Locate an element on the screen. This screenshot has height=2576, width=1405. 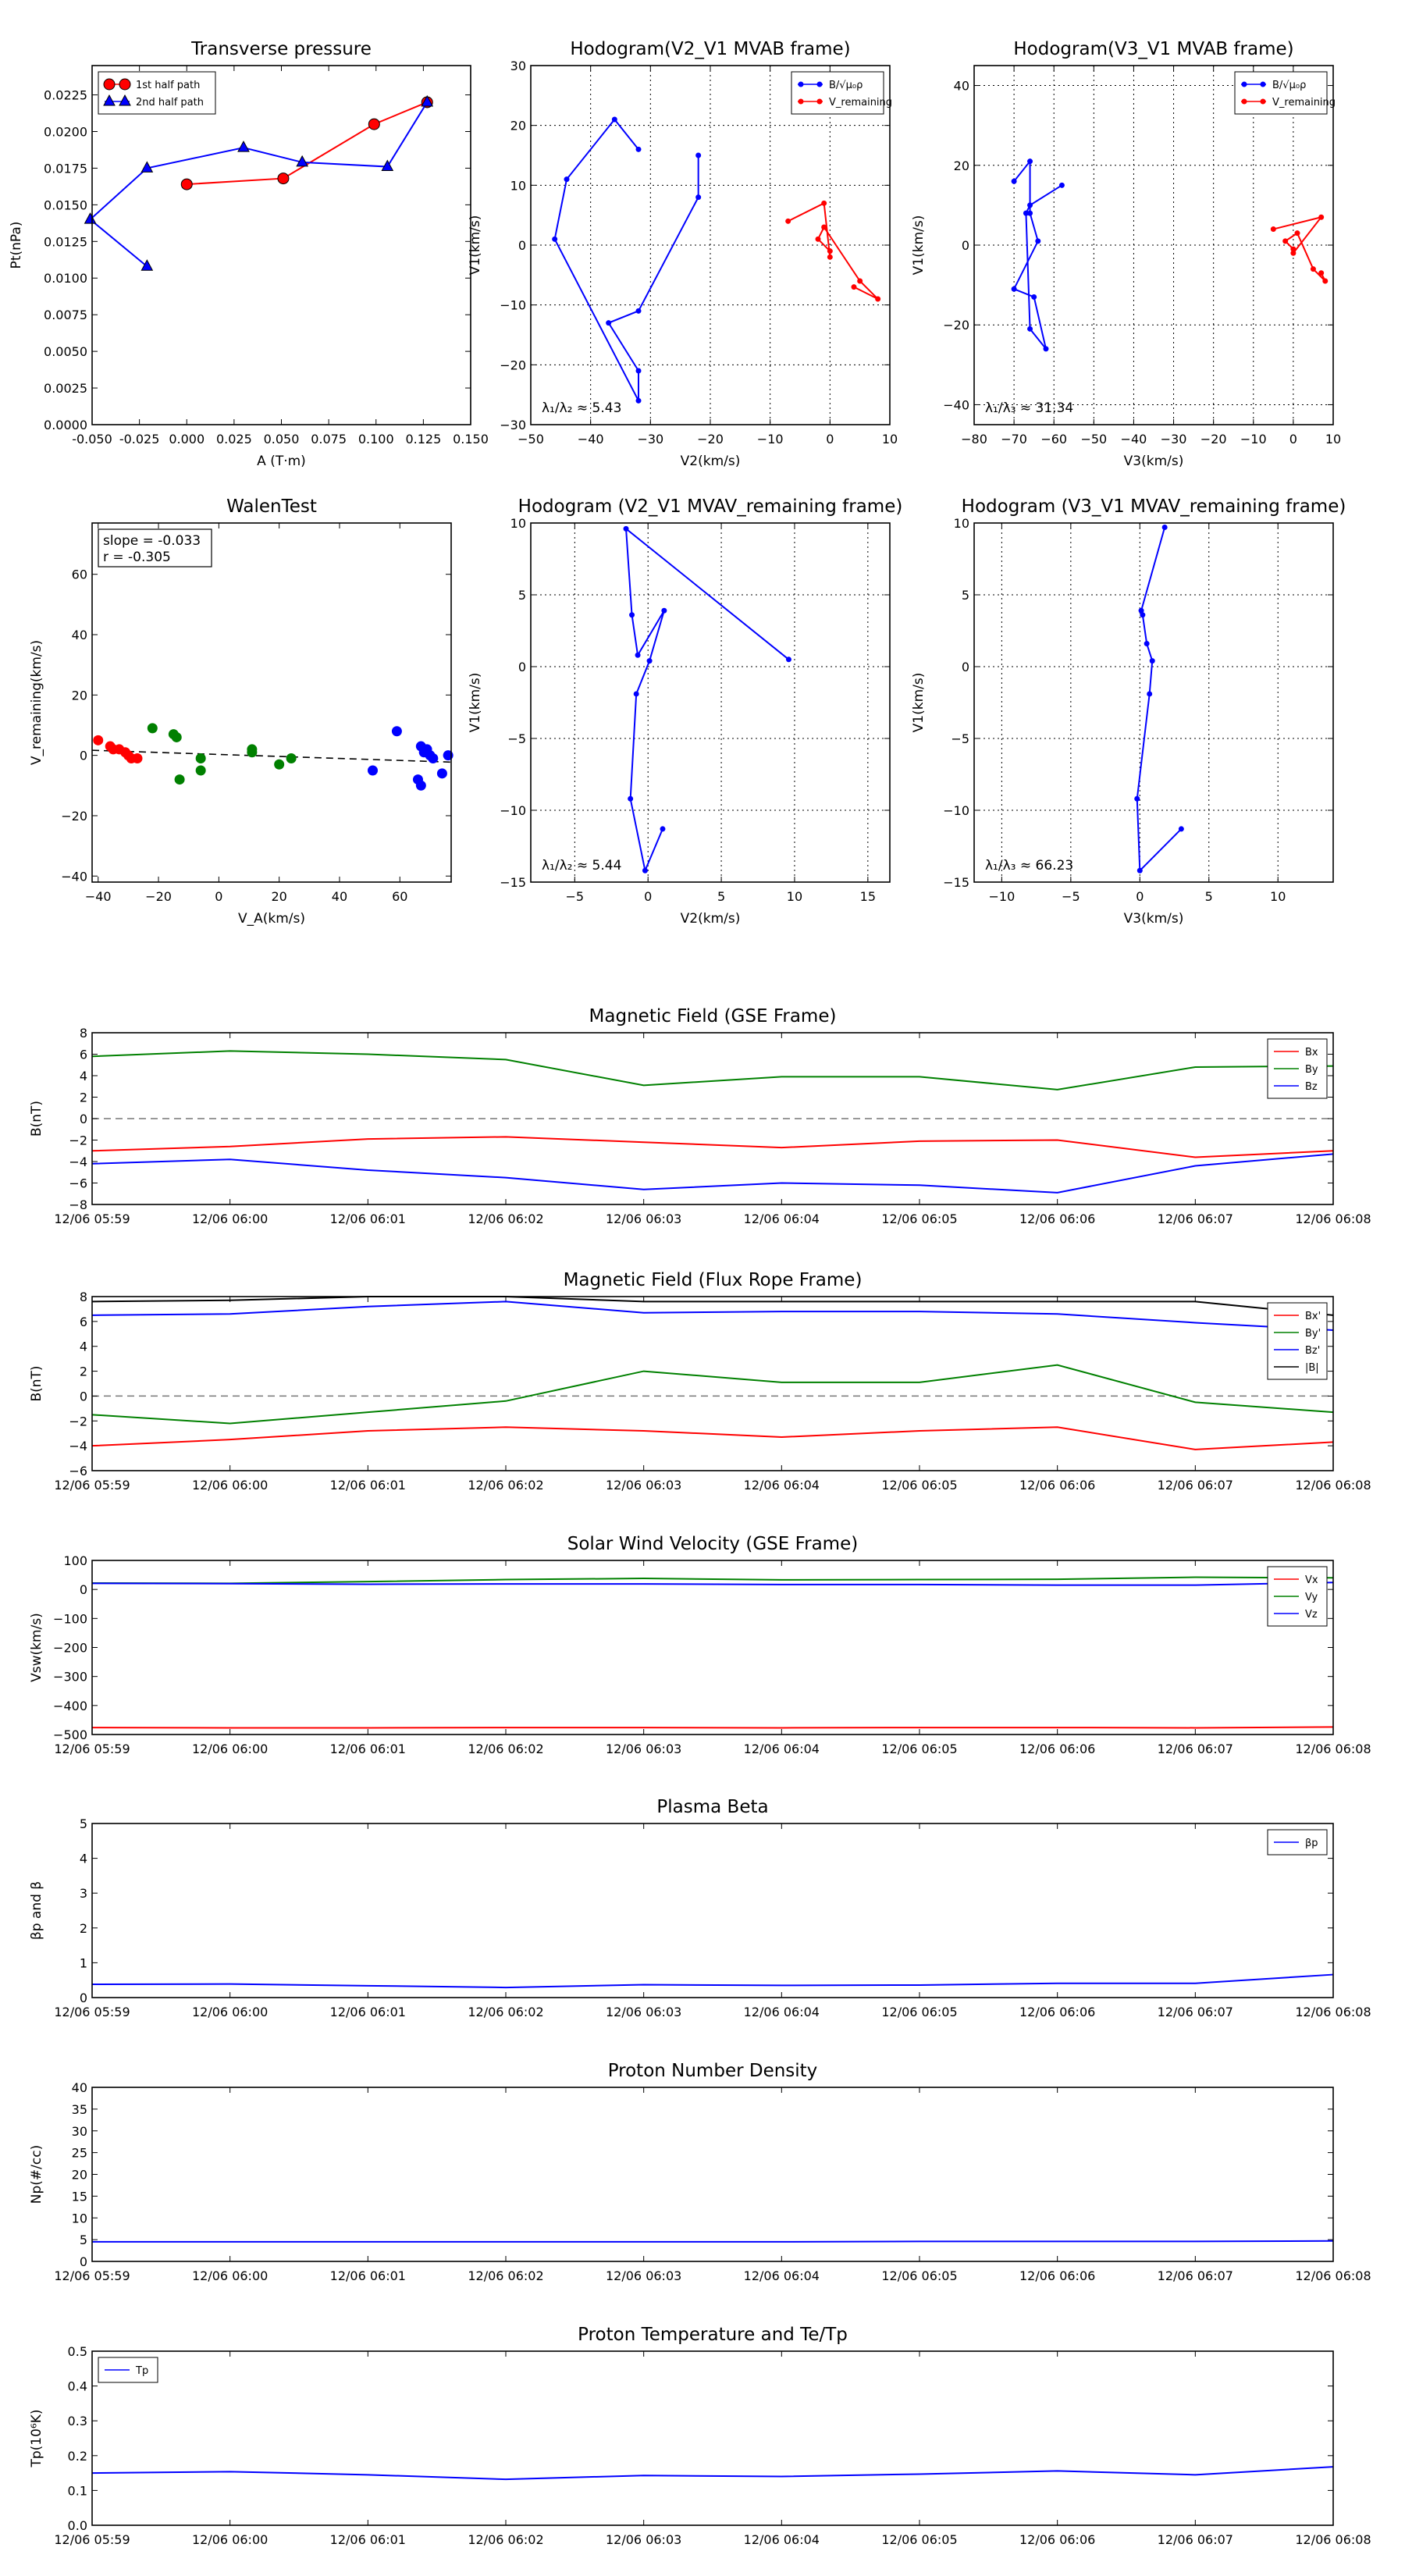
legend: 1st half path 2nd half path is located at coordinates (157, 93).